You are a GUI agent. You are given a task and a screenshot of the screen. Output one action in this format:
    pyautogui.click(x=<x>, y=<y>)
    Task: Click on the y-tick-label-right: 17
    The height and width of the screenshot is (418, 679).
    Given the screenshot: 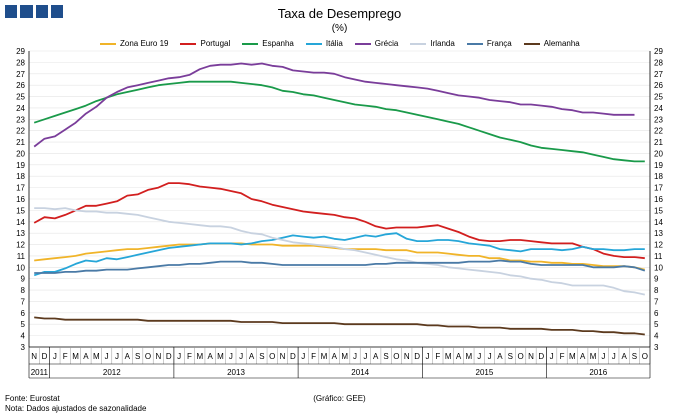 What is the action you would take?
    pyautogui.click(x=658, y=188)
    